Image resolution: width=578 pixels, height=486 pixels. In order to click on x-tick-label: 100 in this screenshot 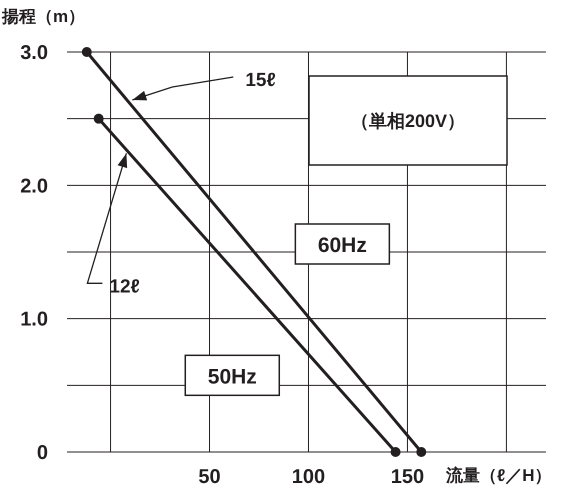, I will do `click(309, 476)`.